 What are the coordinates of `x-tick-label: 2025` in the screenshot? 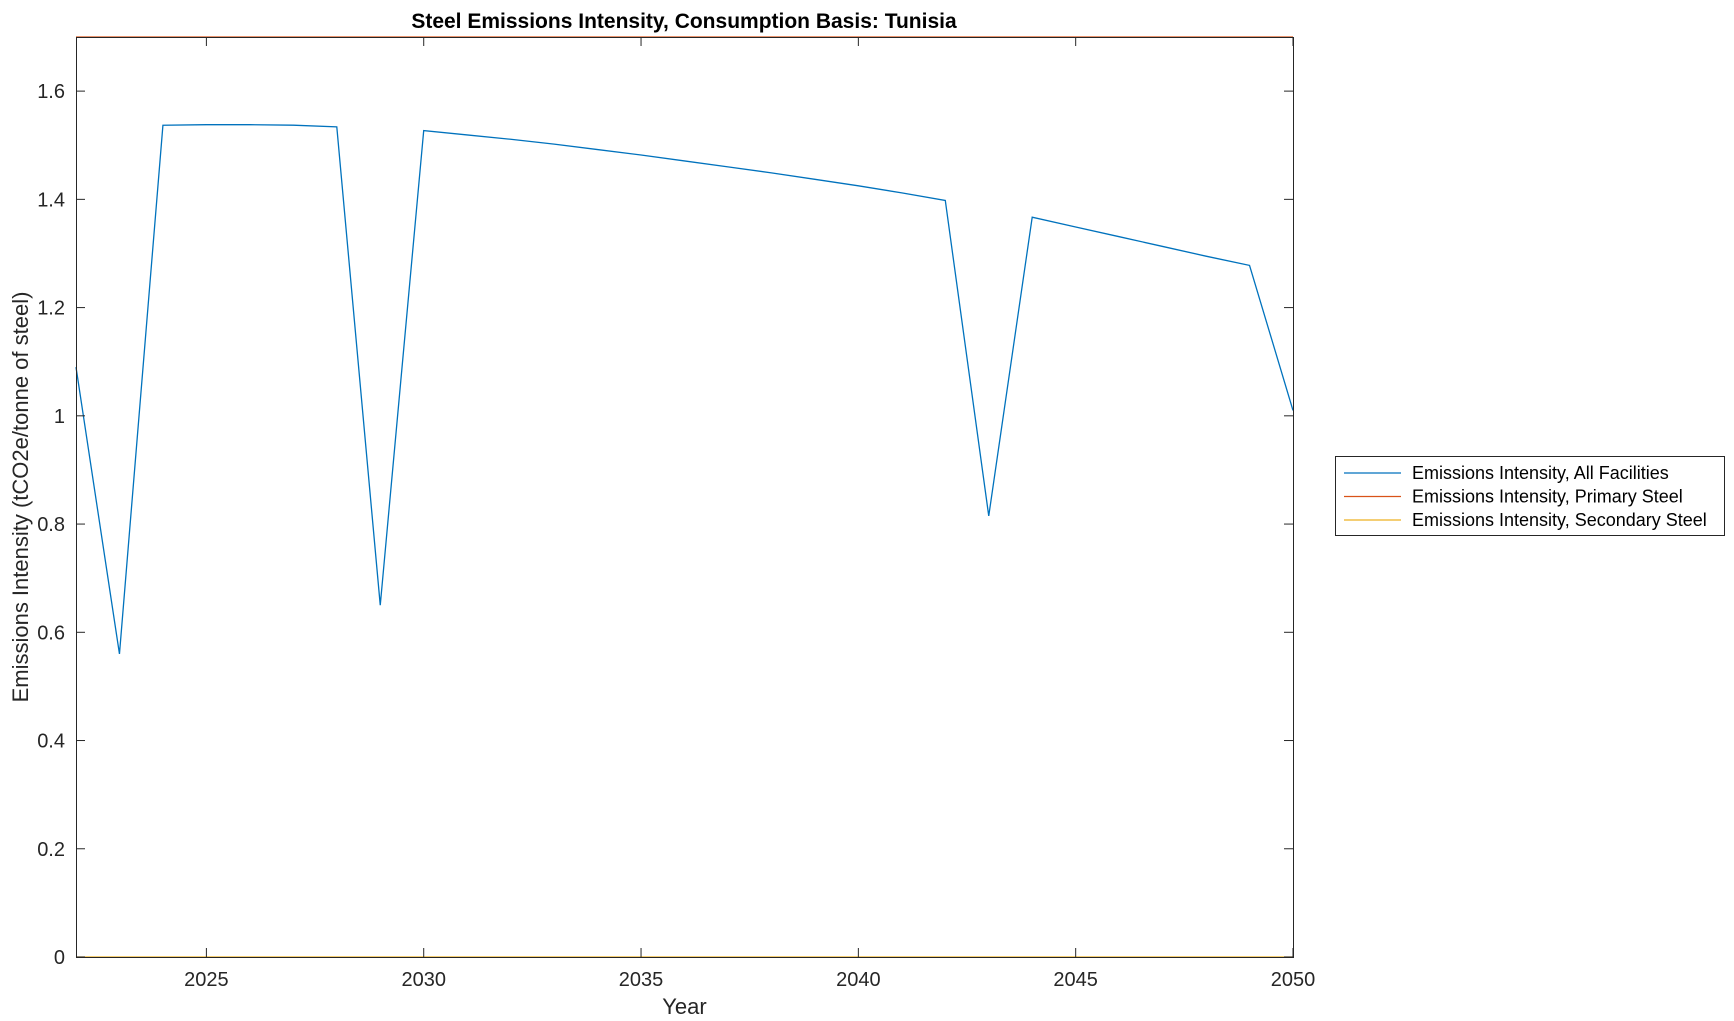 It's located at (206, 980).